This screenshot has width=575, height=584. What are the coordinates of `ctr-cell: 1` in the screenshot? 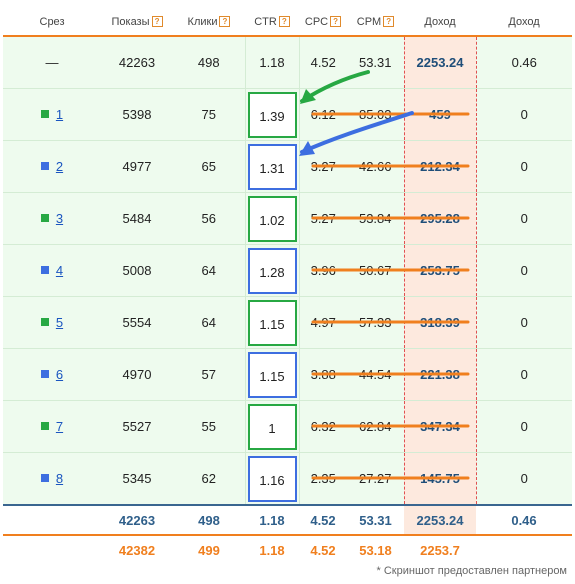 It's located at (272, 426).